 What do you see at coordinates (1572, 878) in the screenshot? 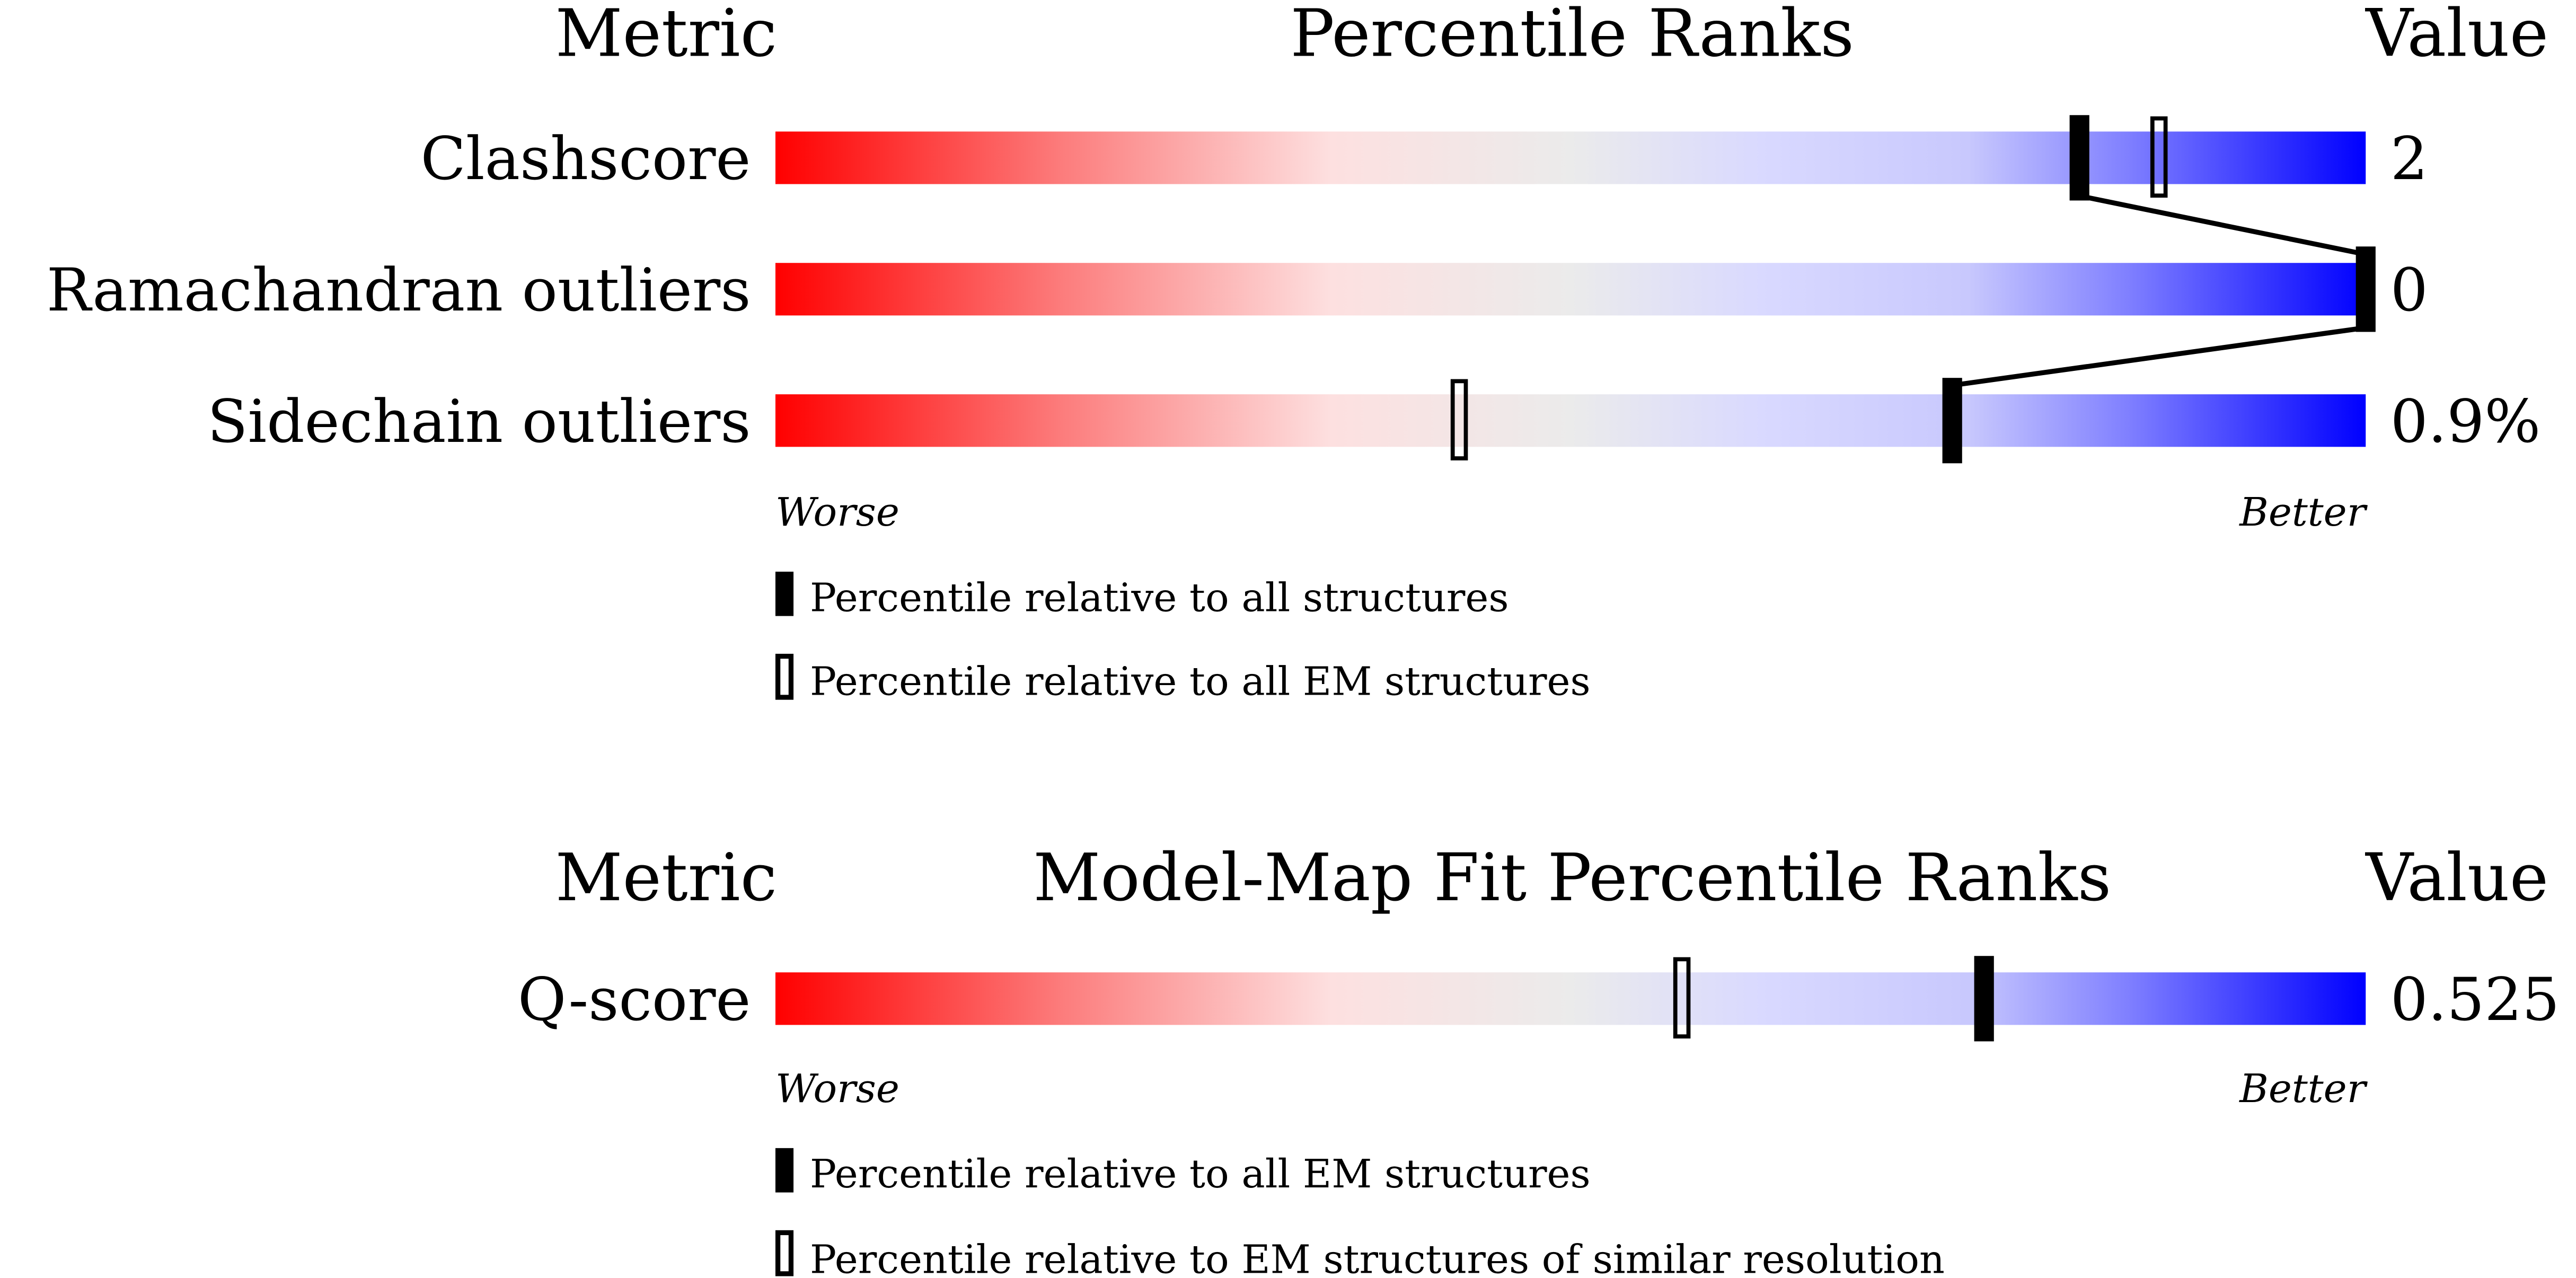
I see `header-title: Model-Map Fit Percentile Ranks` at bounding box center [1572, 878].